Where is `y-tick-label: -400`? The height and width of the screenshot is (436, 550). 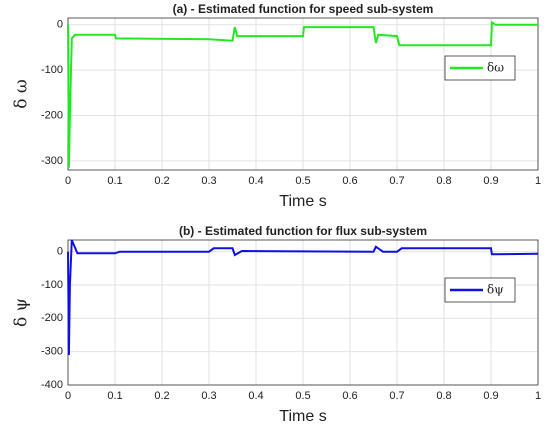
y-tick-label: -400 is located at coordinates (52, 385).